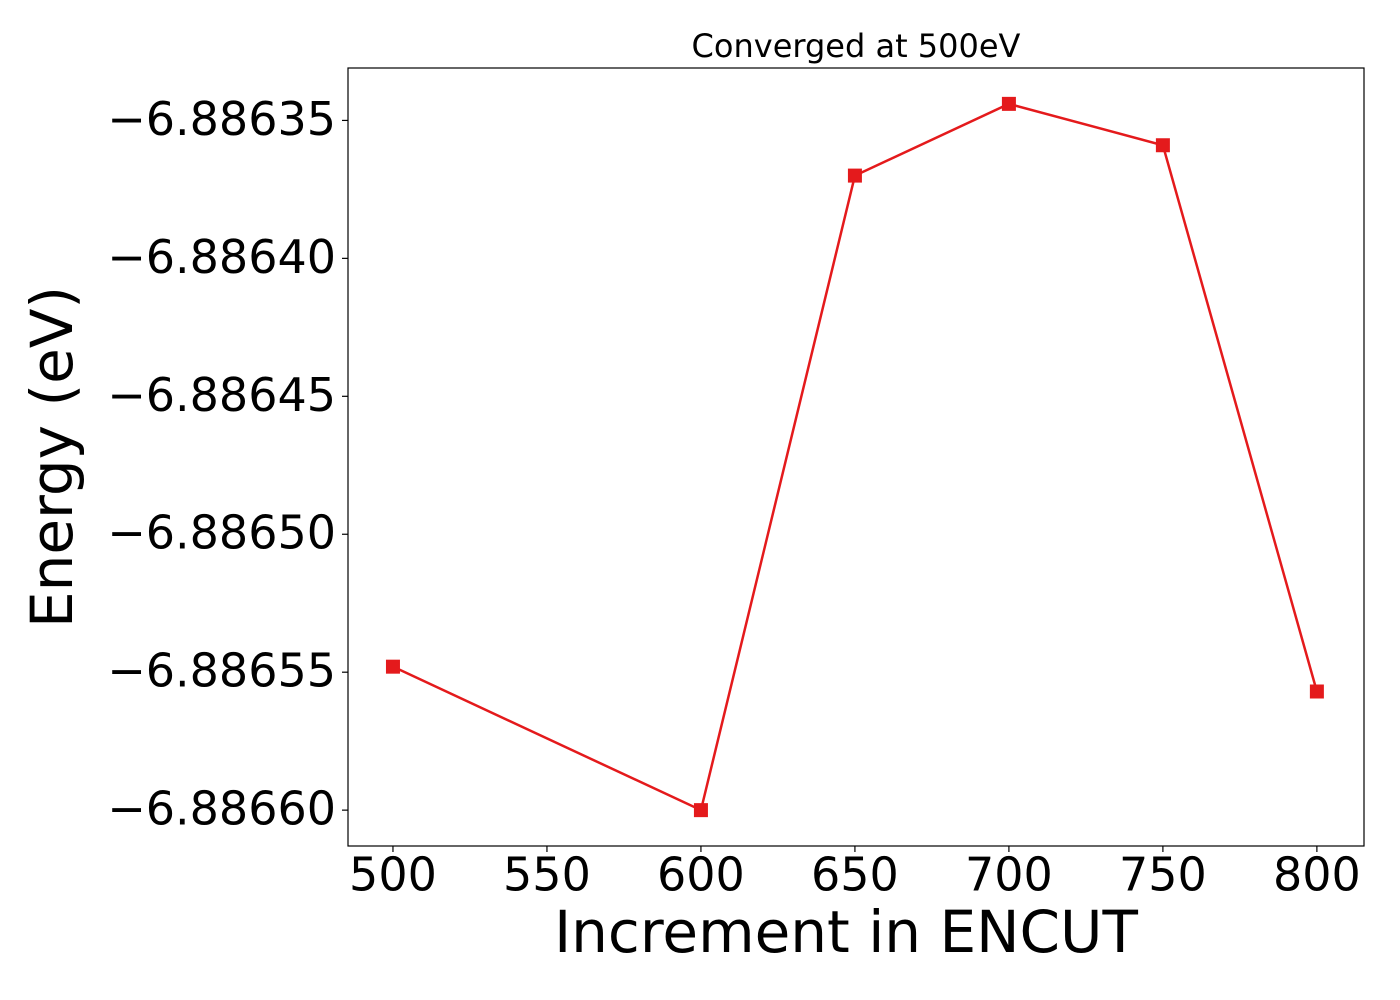 This screenshot has width=1400, height=1000. Describe the element at coordinates (52, 457) in the screenshot. I see `y-axis-label: Energy (eV)` at that location.